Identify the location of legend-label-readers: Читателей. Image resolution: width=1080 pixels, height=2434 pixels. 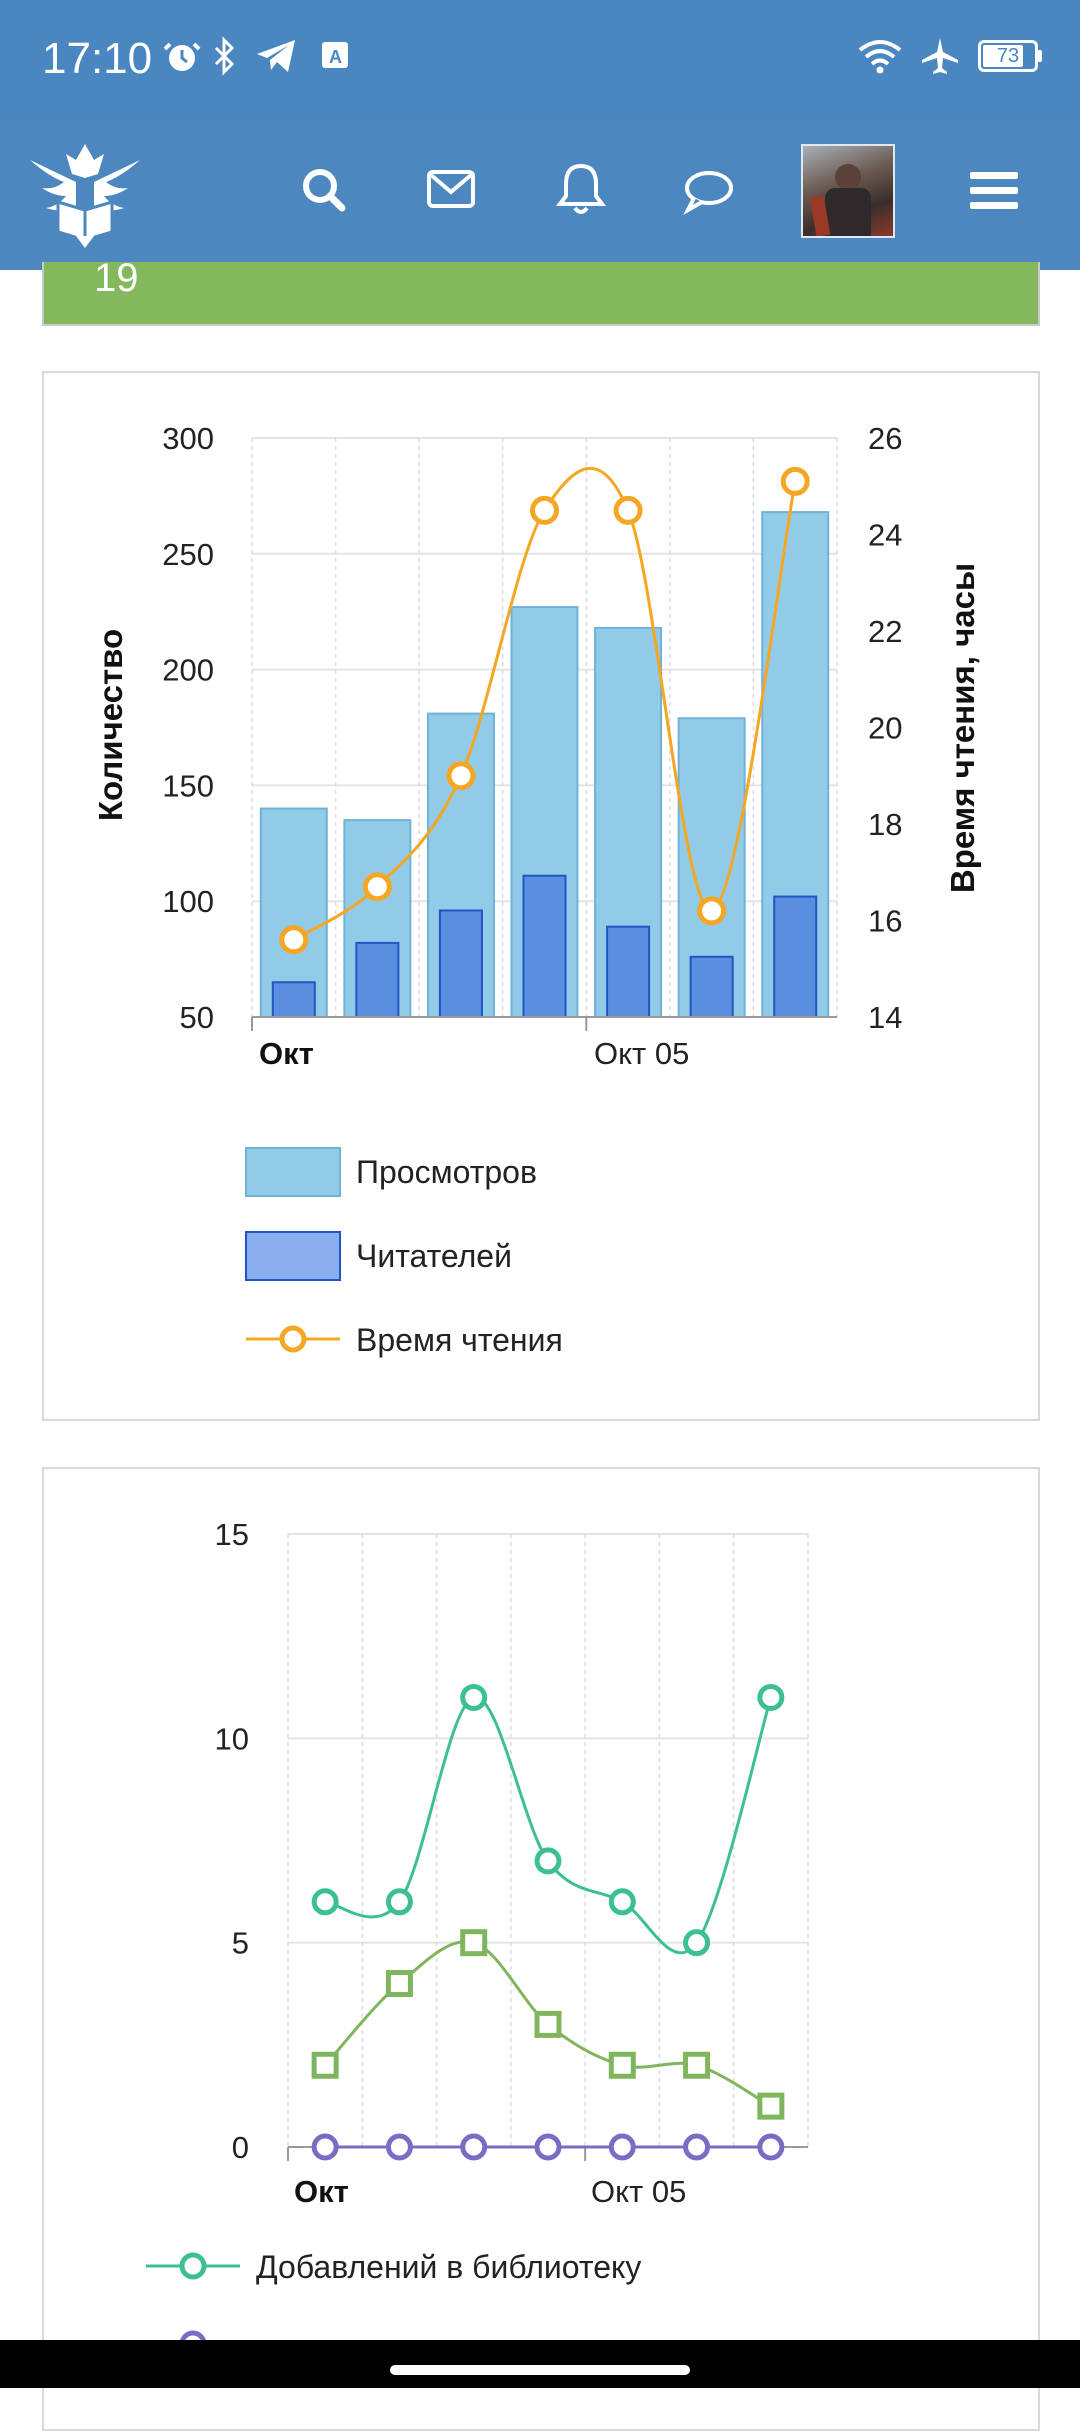
(434, 1256).